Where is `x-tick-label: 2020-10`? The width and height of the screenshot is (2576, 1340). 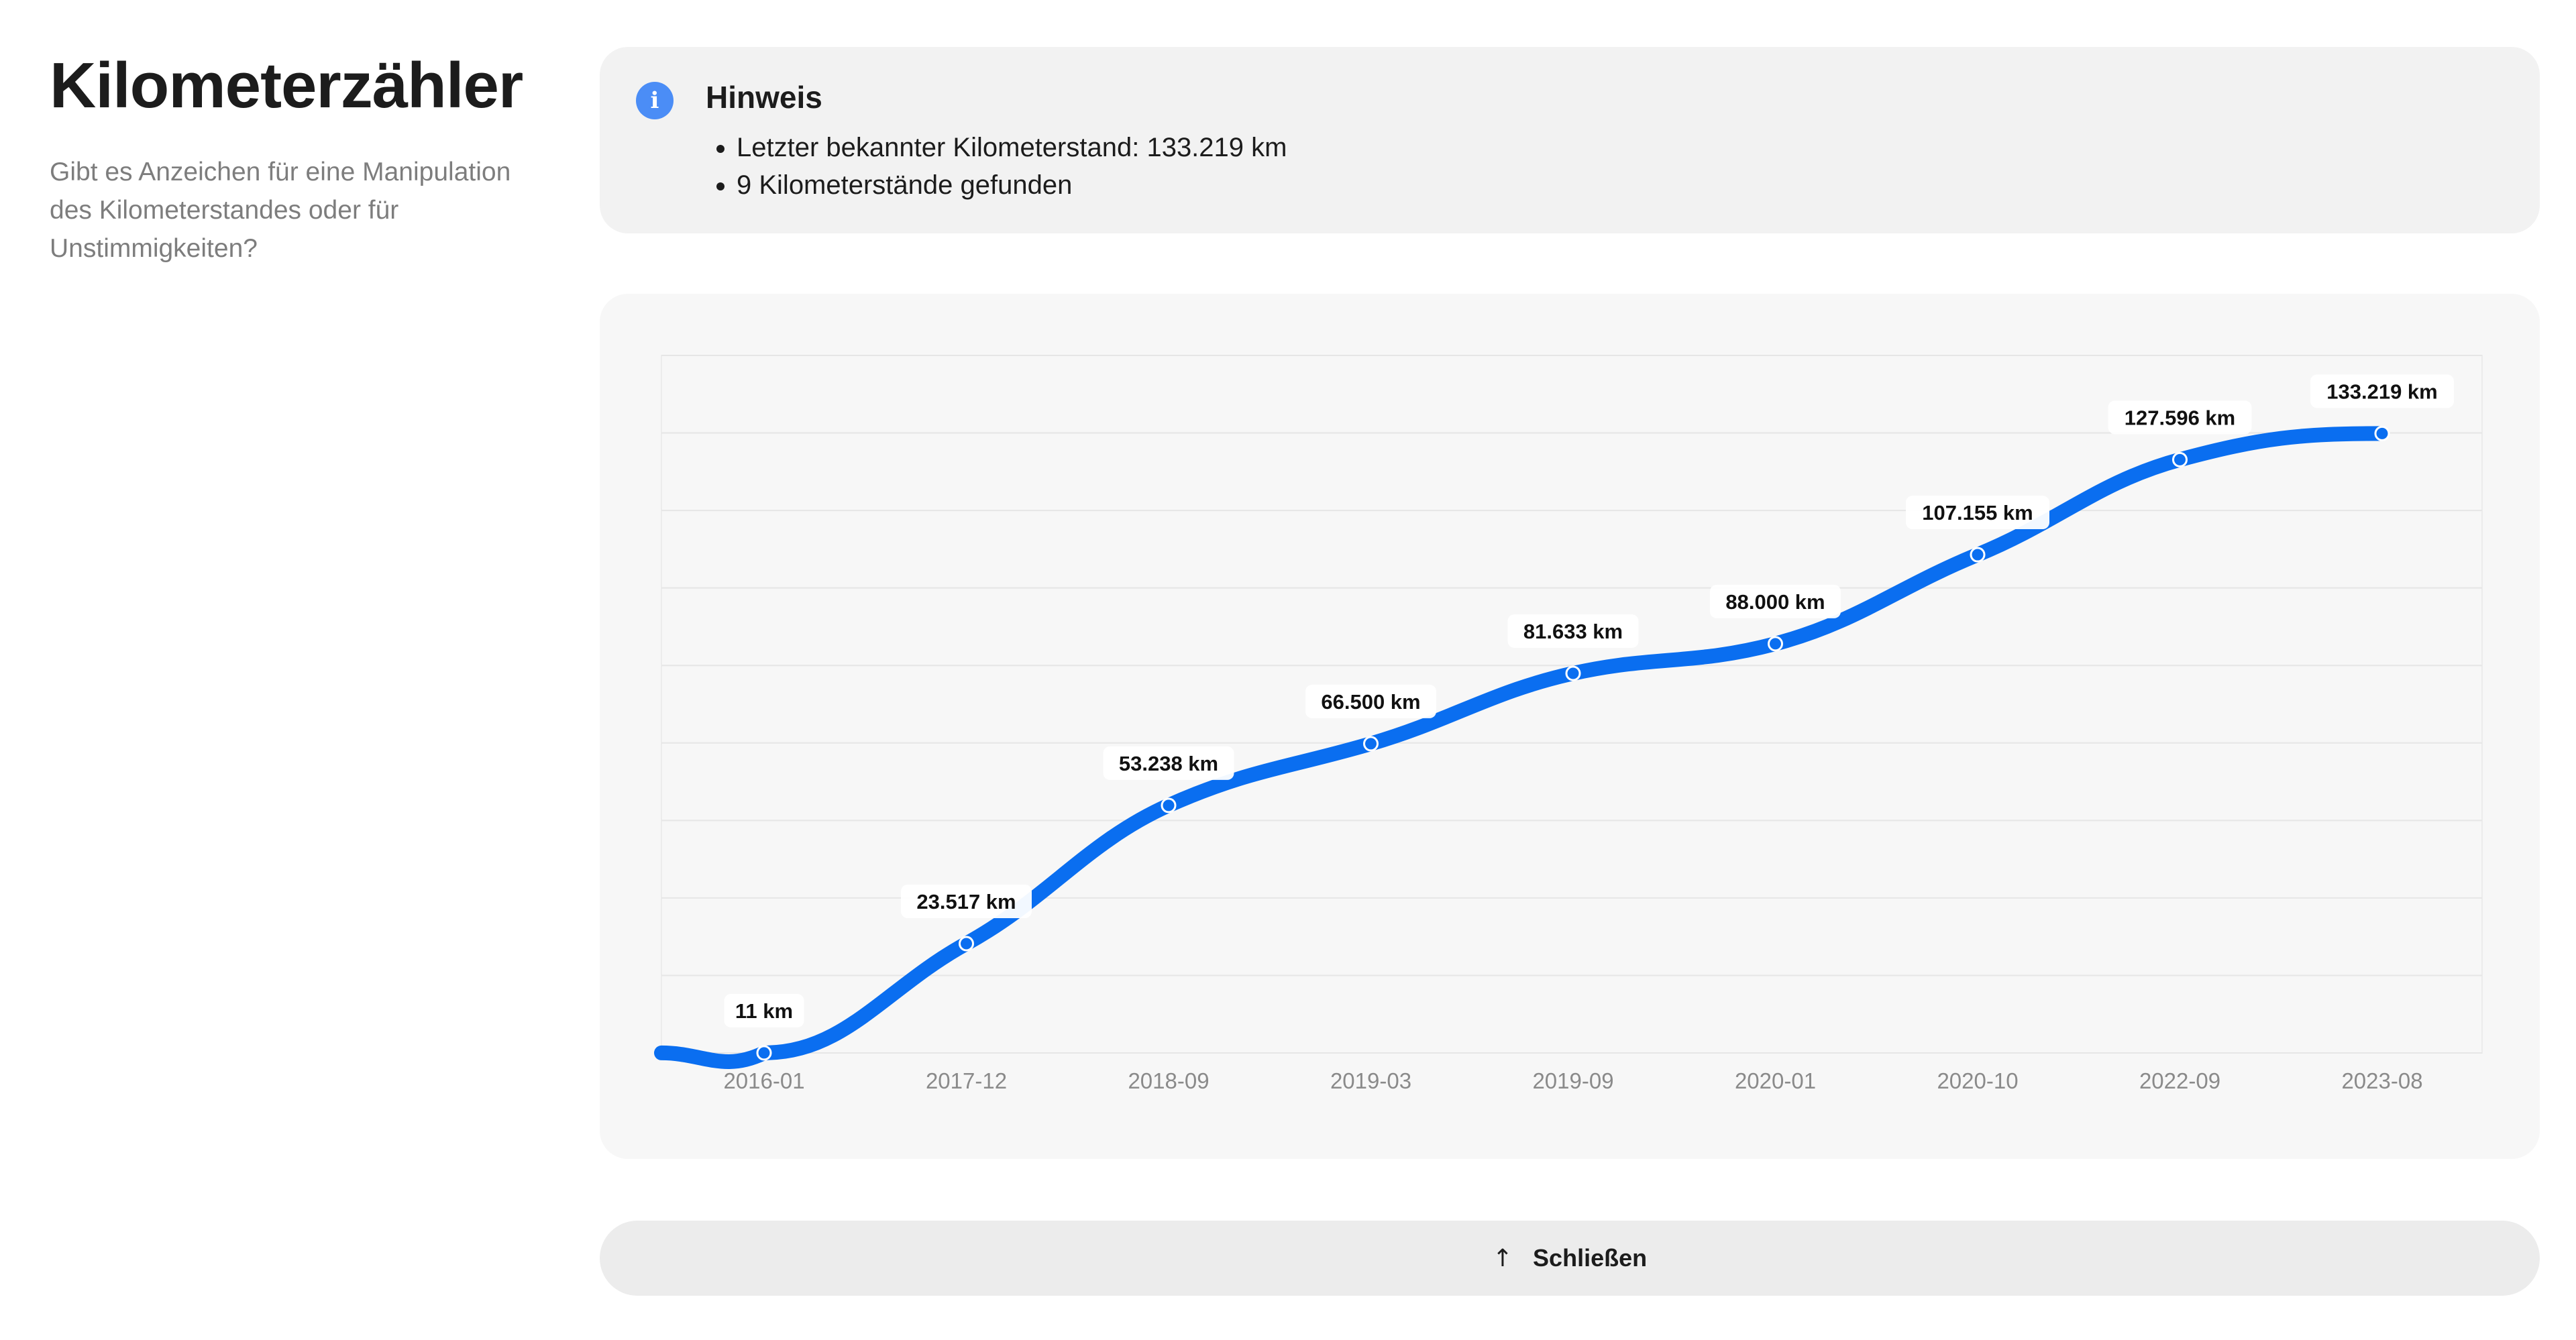 x-tick-label: 2020-10 is located at coordinates (1977, 1080).